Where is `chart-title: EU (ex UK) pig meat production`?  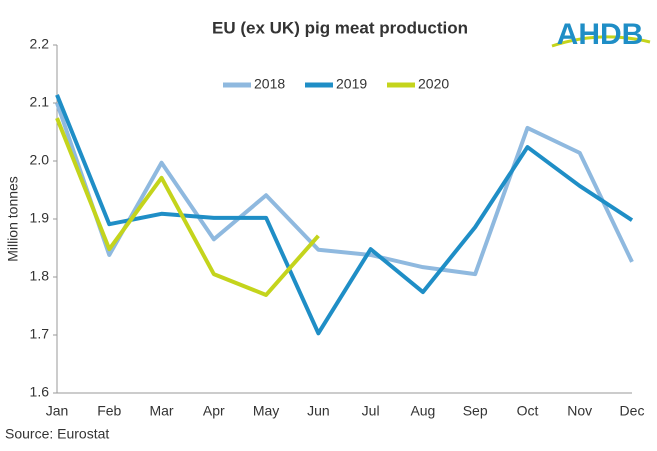
chart-title: EU (ex UK) pig meat production is located at coordinates (340, 27).